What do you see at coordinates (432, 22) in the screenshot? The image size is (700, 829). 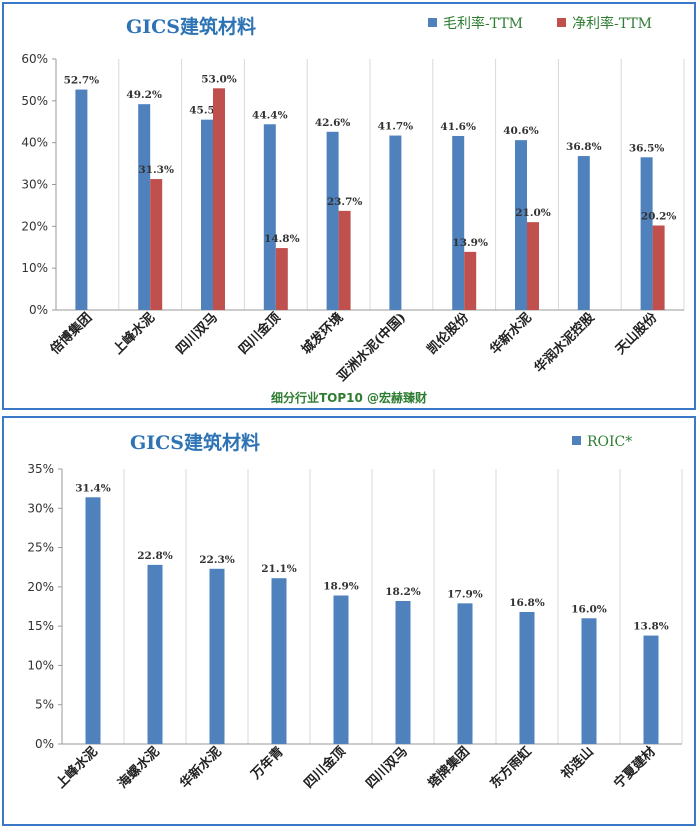 I see `legend-swatch-gross-margin` at bounding box center [432, 22].